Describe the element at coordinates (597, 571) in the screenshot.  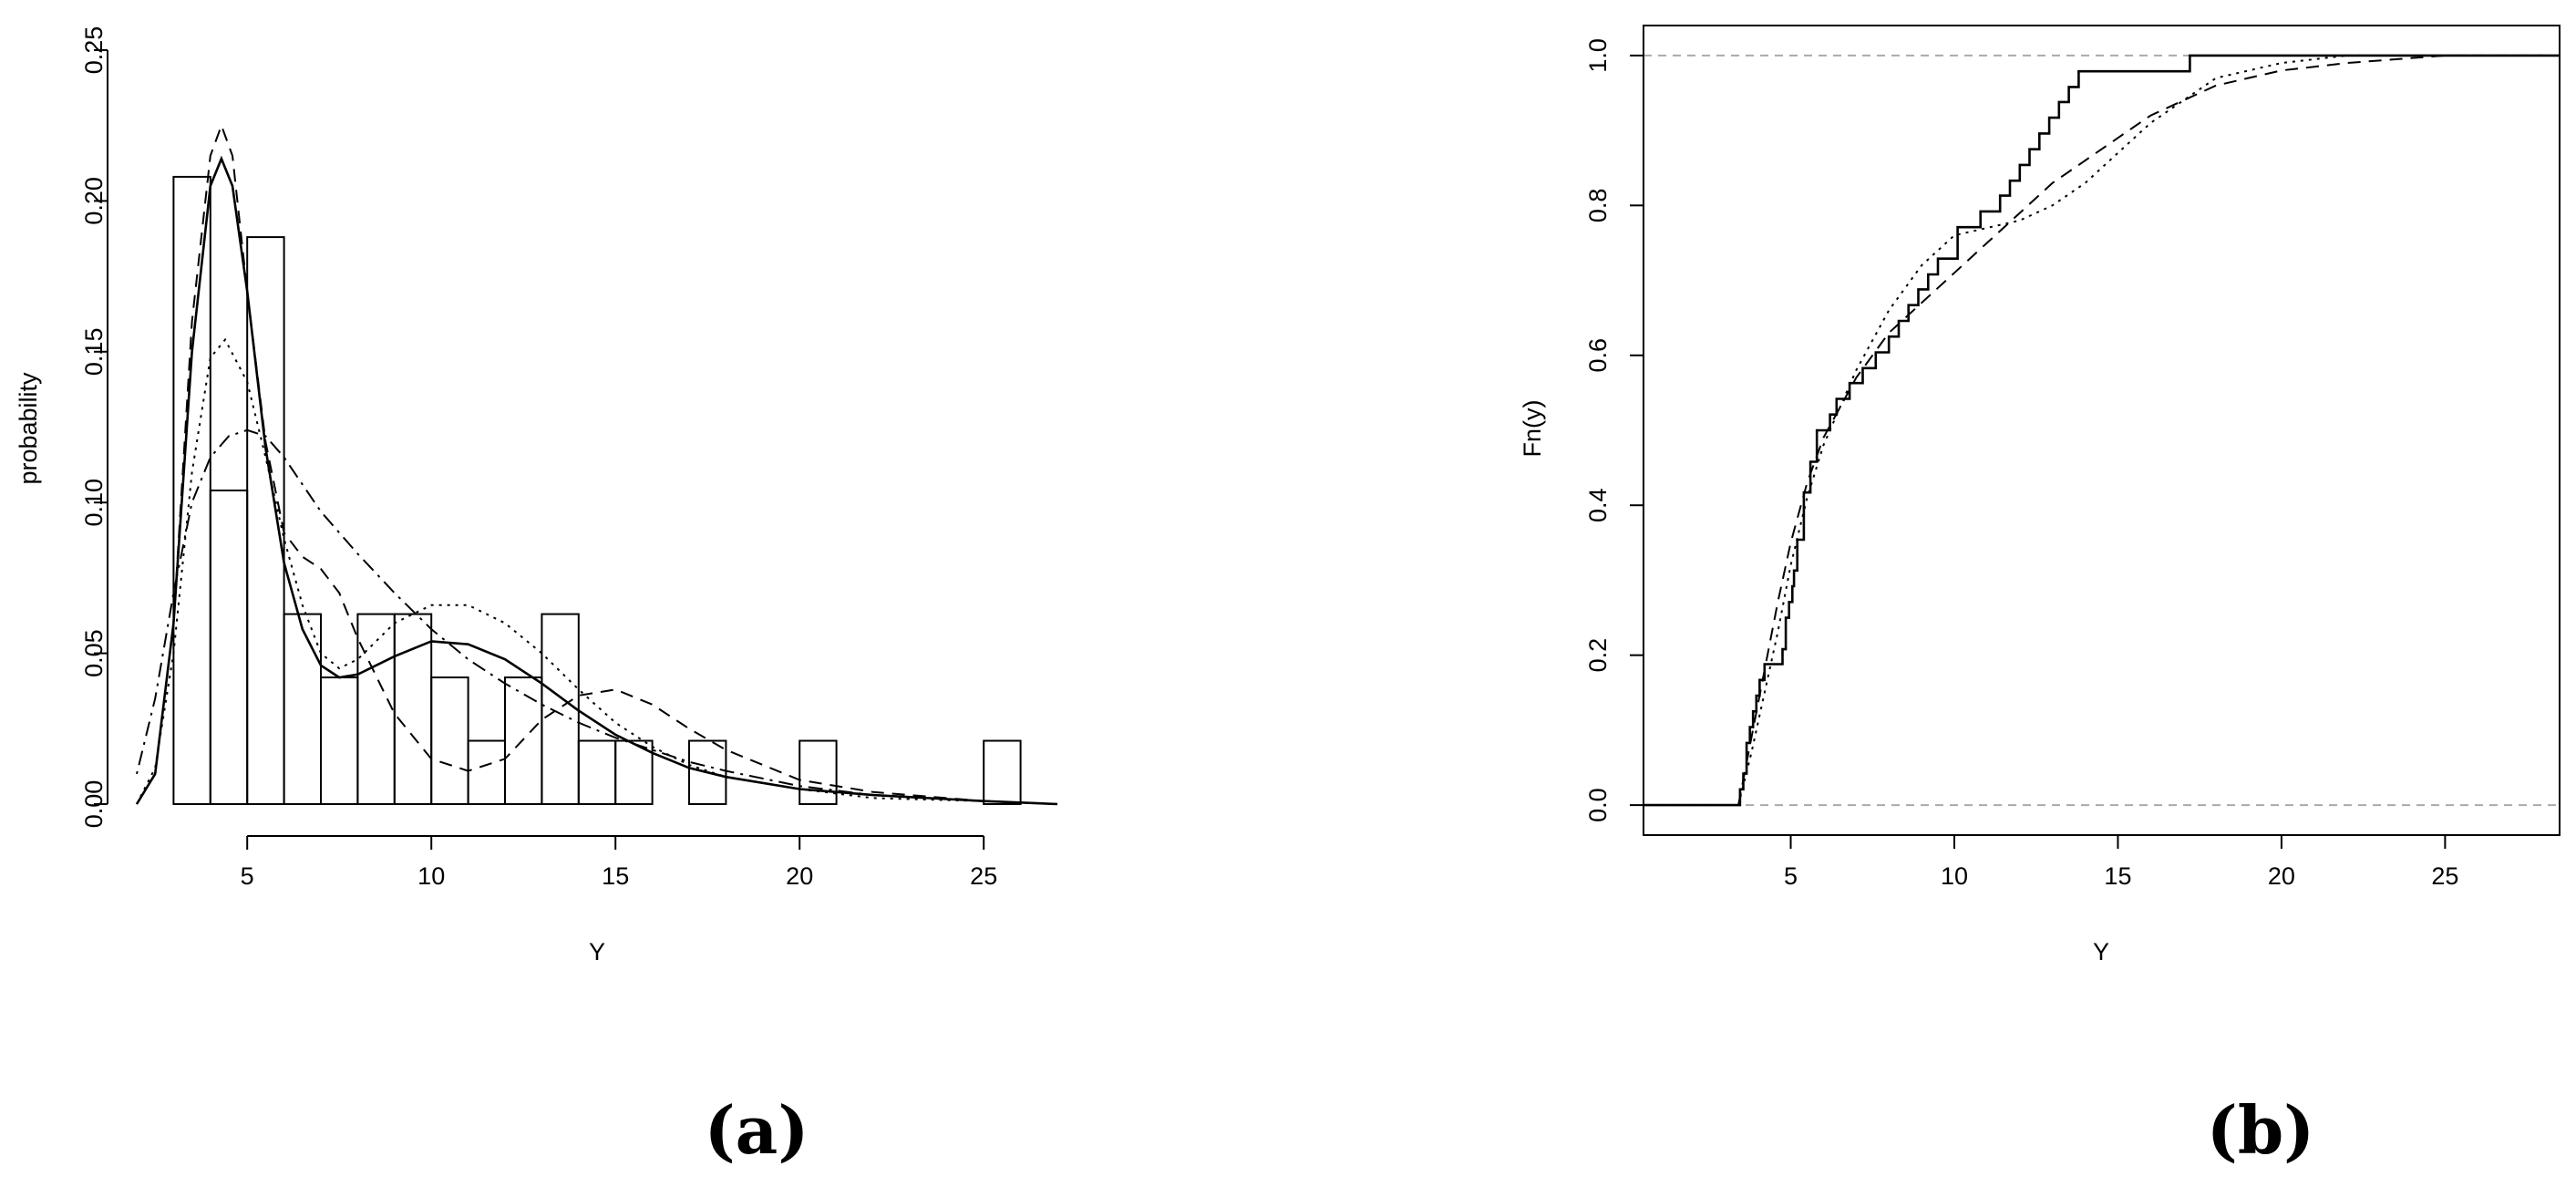
I see `density-curve-dotted` at that location.